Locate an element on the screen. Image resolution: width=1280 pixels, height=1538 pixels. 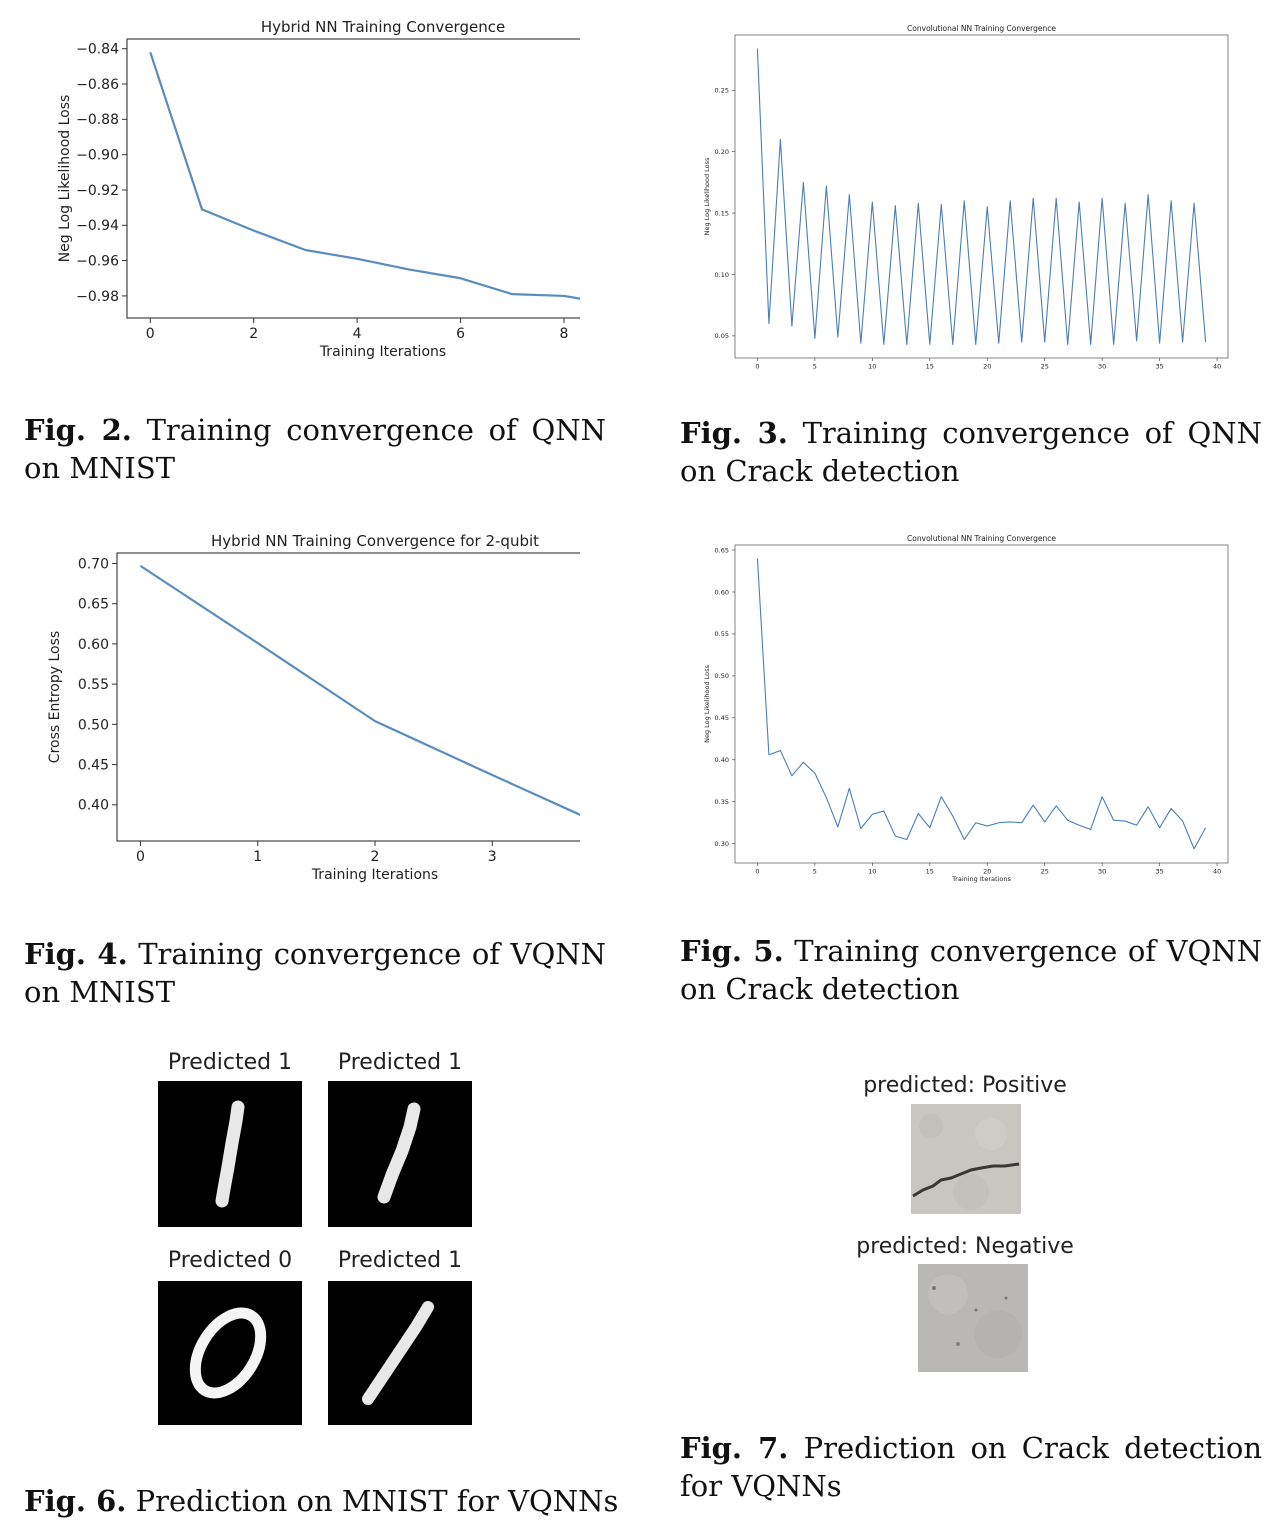
fig5-y-tick-label-0: 0.30 is located at coordinates (722, 844).